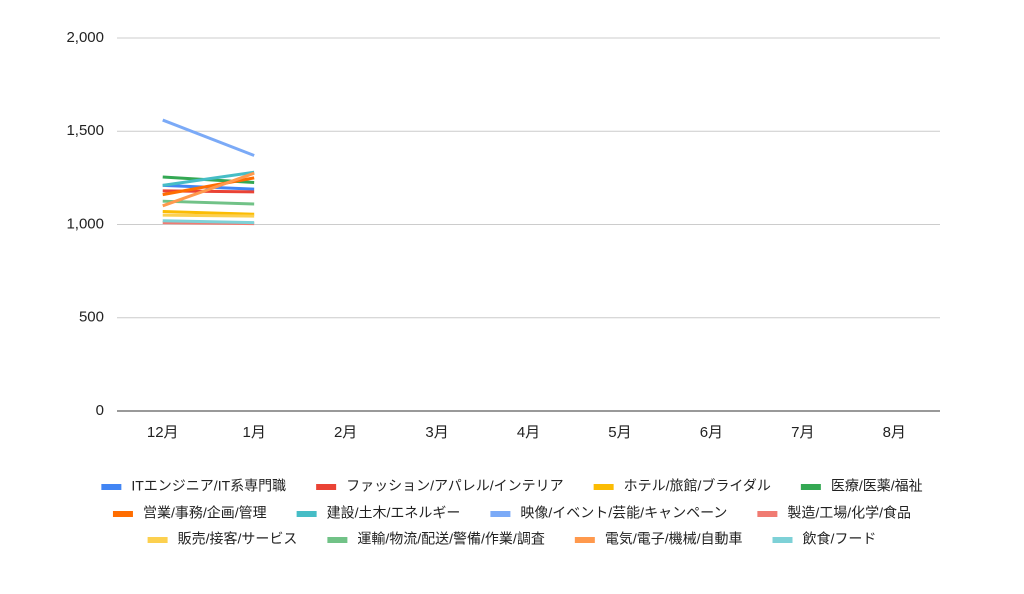 The height and width of the screenshot is (594, 1024). I want to click on y-tick-label: 0, so click(100, 410).